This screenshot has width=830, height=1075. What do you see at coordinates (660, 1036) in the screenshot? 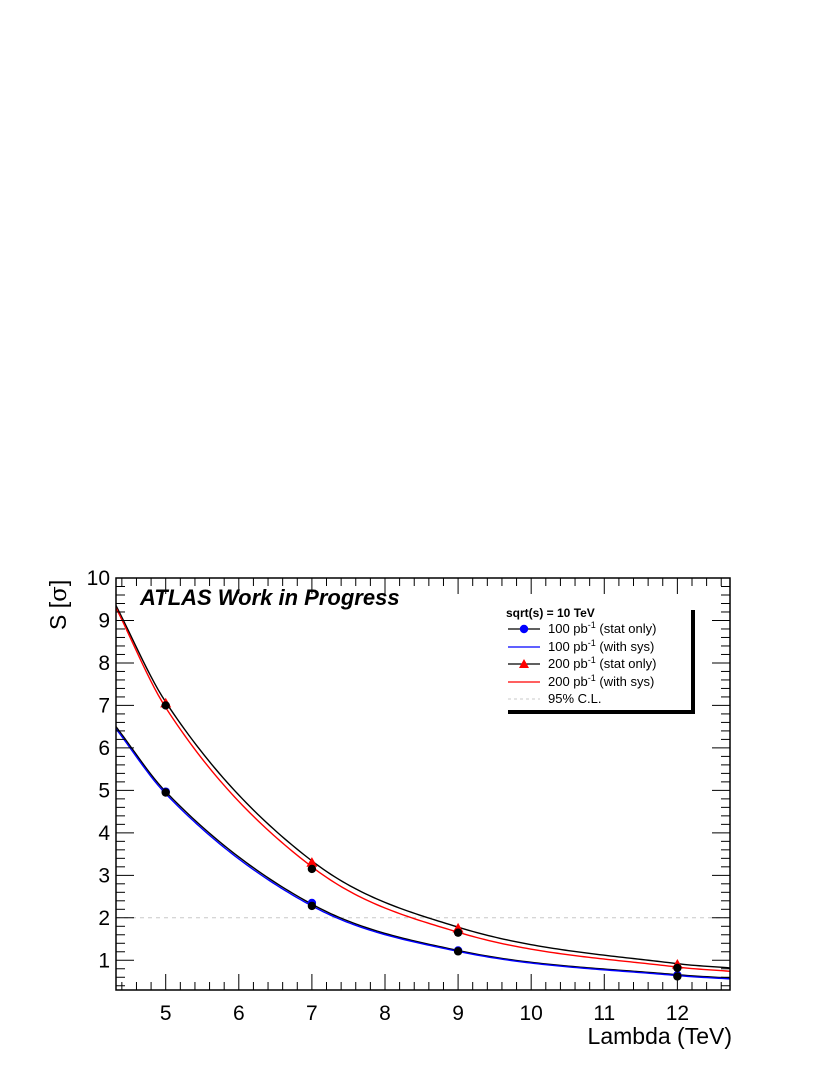
I see `x-axis-title: Lambda (TeV)` at bounding box center [660, 1036].